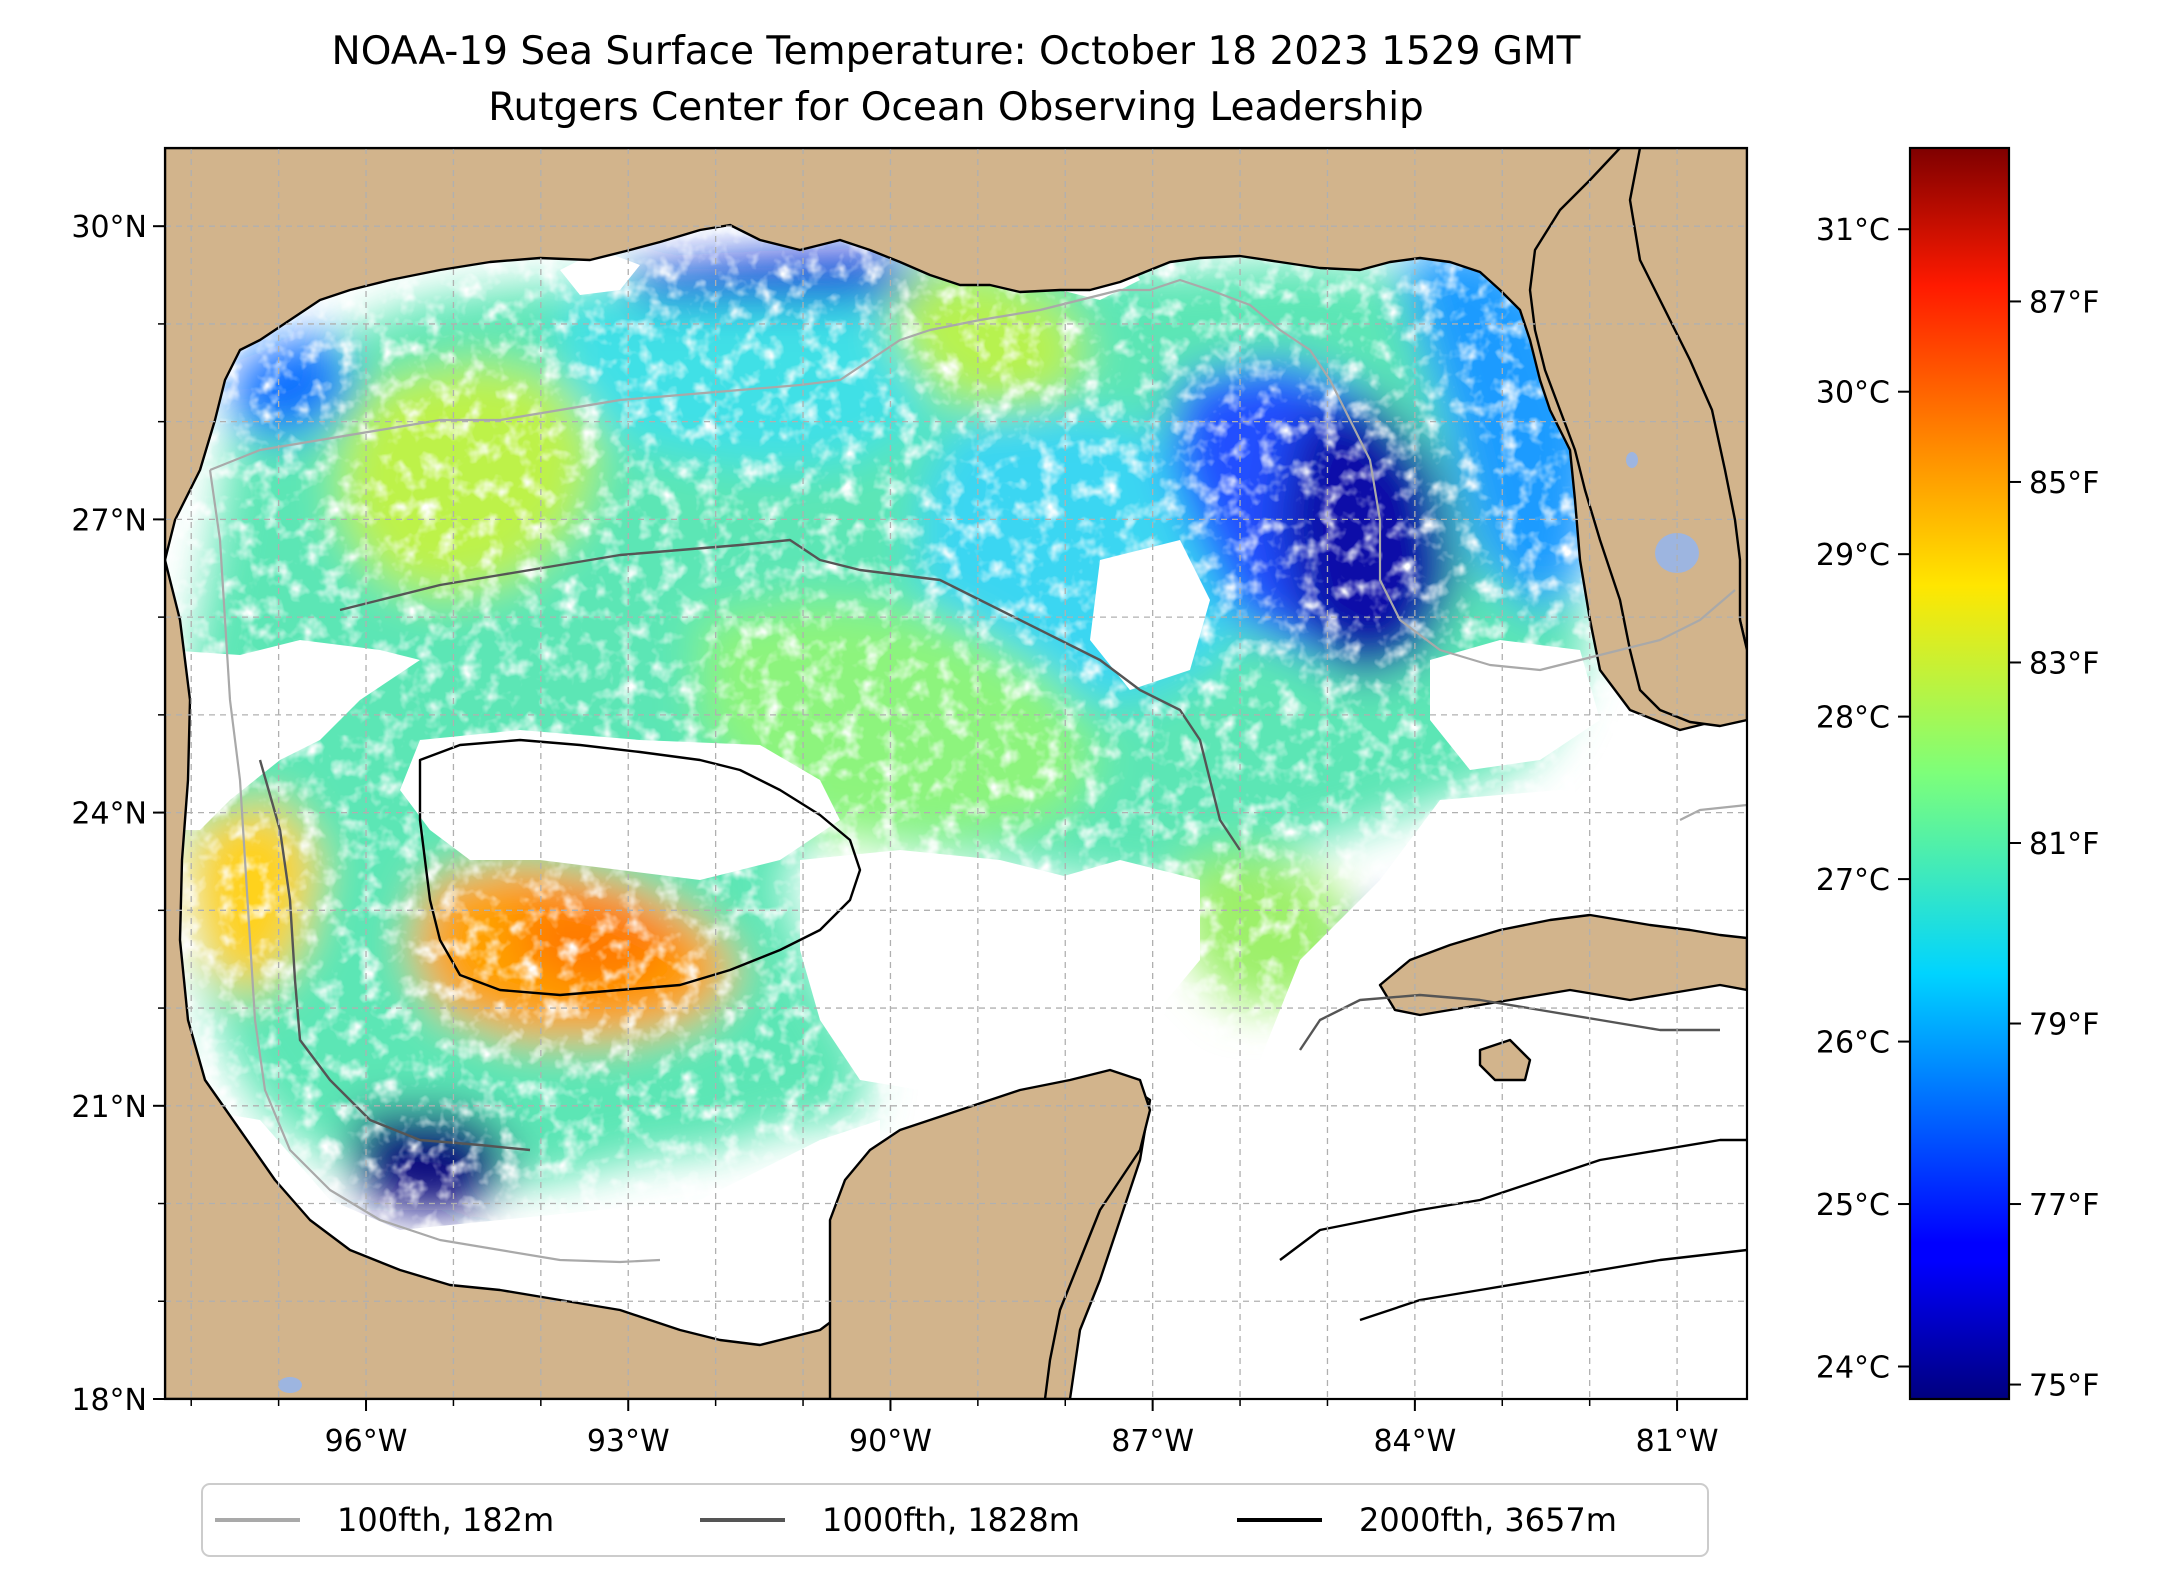 The width and height of the screenshot is (2160, 1582). Describe the element at coordinates (2064, 1025) in the screenshot. I see `fahrenheit-tick-label: 79°F` at that location.